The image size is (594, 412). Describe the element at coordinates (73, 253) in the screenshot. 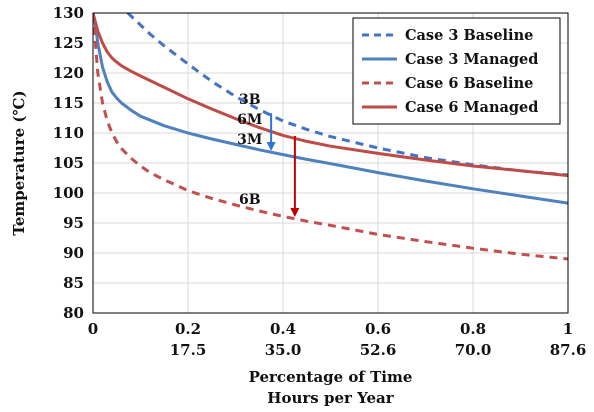

I see `y-tick-label: 90` at that location.